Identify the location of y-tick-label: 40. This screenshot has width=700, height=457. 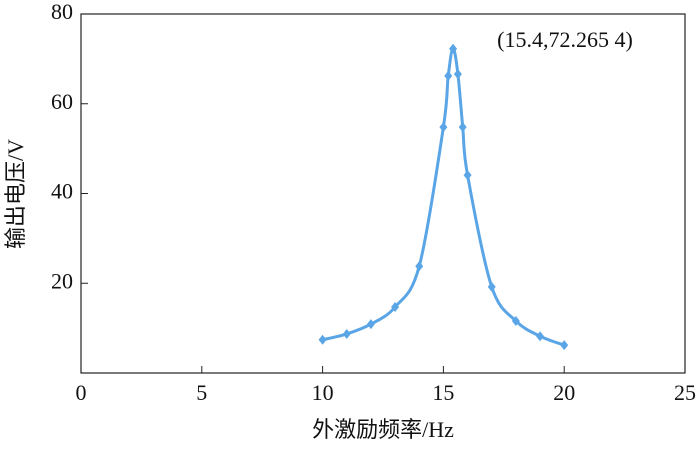
(62, 191).